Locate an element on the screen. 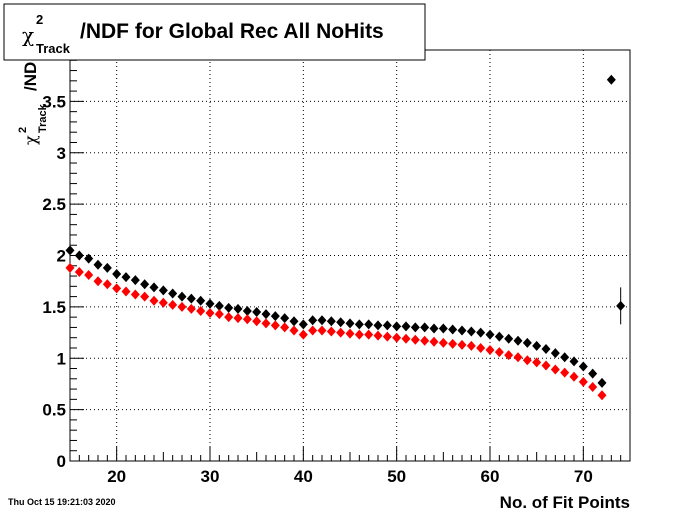 Image resolution: width=700 pixels, height=512 pixels. y-tick-label: 2.5 is located at coordinates (54, 204).